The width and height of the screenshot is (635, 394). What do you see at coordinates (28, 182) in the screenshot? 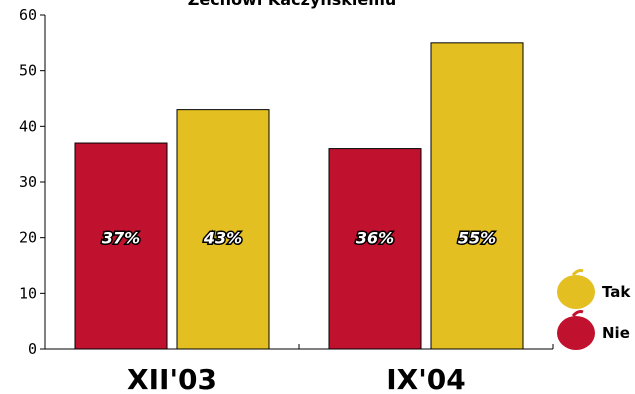
I see `y-tick-label: 30` at bounding box center [28, 182].